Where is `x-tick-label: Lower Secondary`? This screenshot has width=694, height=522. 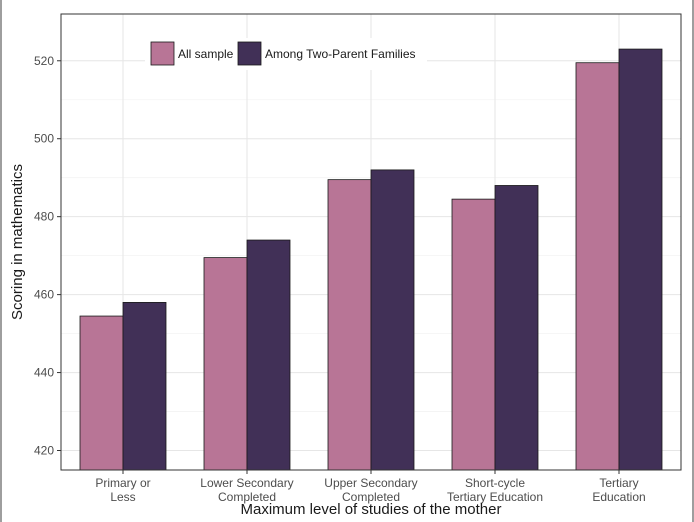
x-tick-label: Lower Secondary is located at coordinates (246, 483).